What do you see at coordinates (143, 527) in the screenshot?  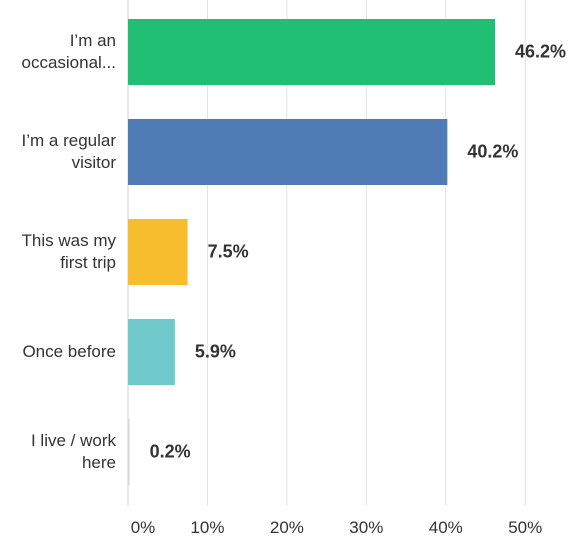 I see `x-tick-label: 0%` at bounding box center [143, 527].